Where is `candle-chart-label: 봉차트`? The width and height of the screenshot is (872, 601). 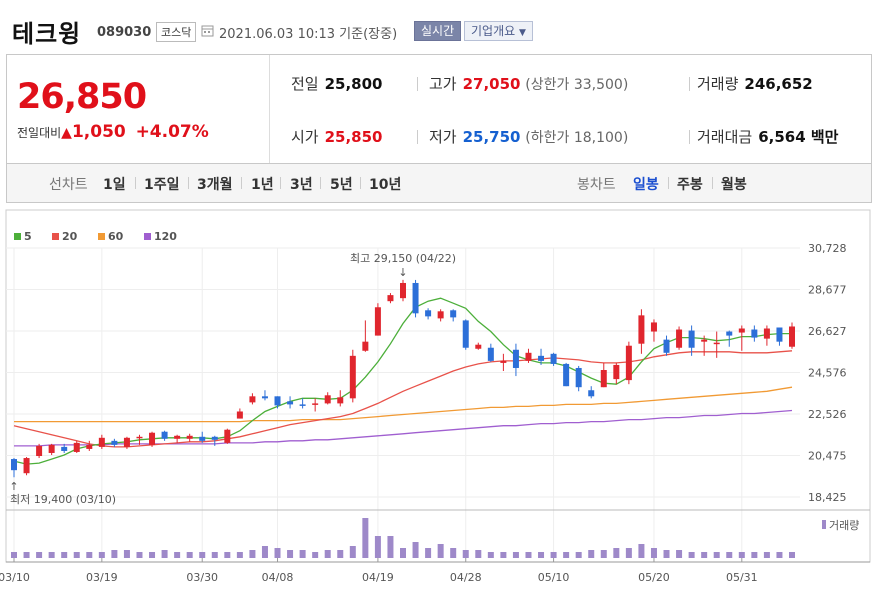 candle-chart-label: 봉차트 is located at coordinates (596, 185).